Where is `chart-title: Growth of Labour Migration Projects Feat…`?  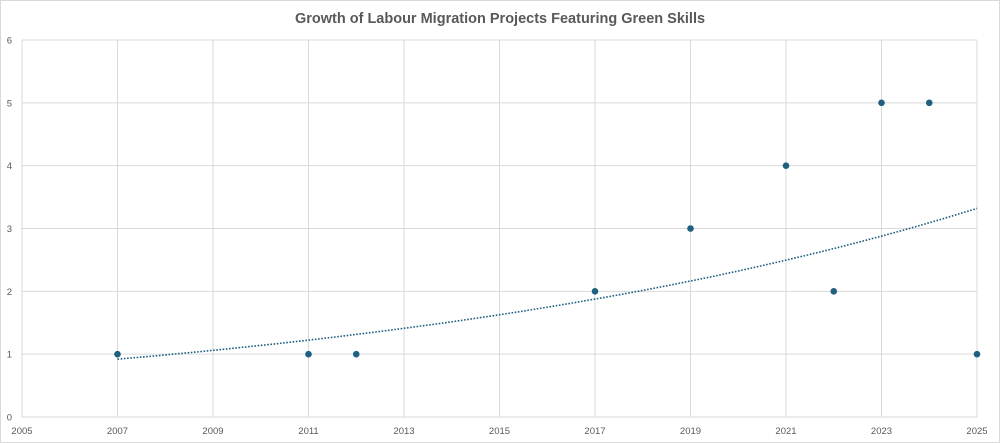 chart-title: Growth of Labour Migration Projects Feat… is located at coordinates (500, 19).